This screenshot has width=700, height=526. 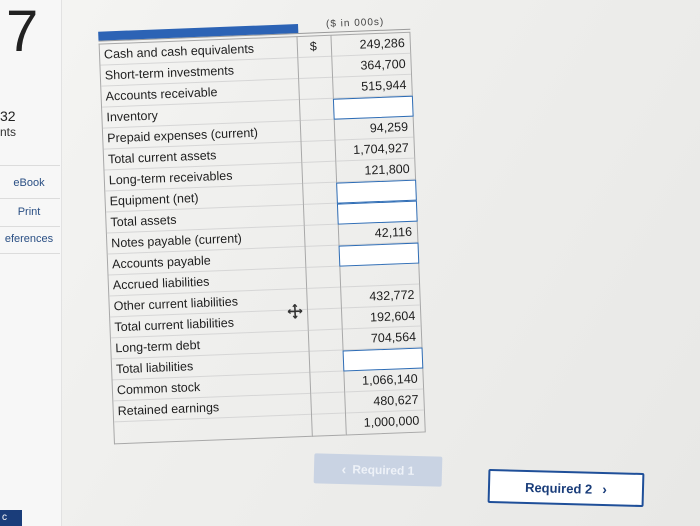 I want to click on table-row-value: 432,772, so click(x=380, y=296).